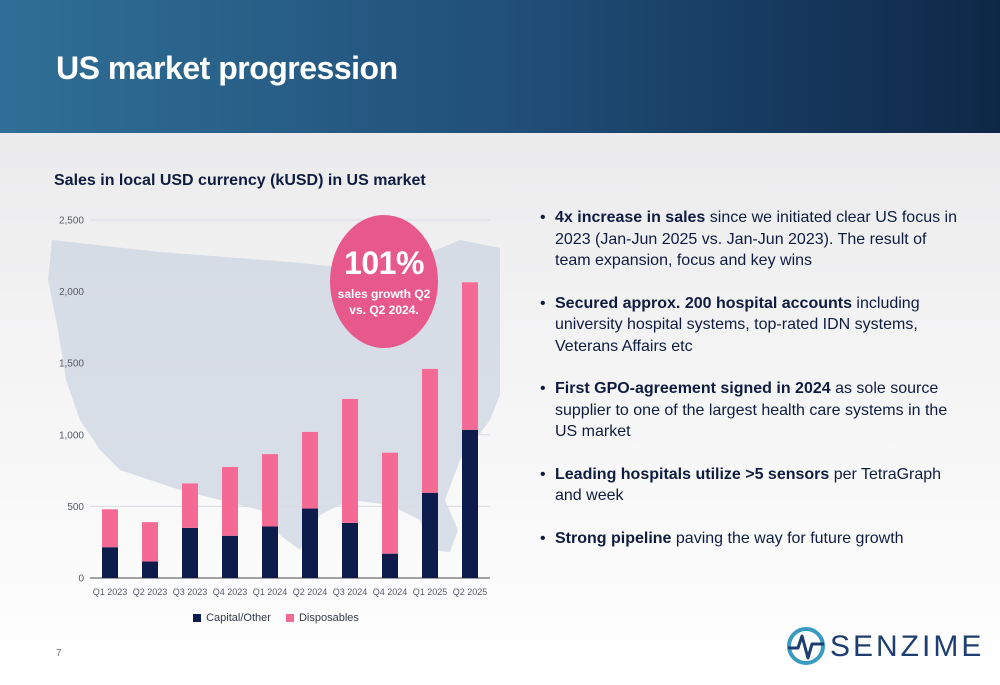 The width and height of the screenshot is (1000, 685). I want to click on y-tick-label: 1,500, so click(71, 364).